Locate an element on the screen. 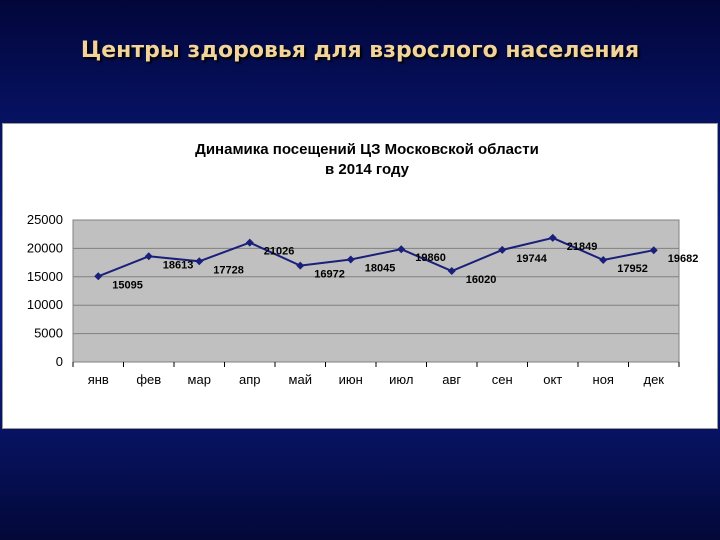 The height and width of the screenshot is (540, 720). x-tick-label: май is located at coordinates (300, 379).